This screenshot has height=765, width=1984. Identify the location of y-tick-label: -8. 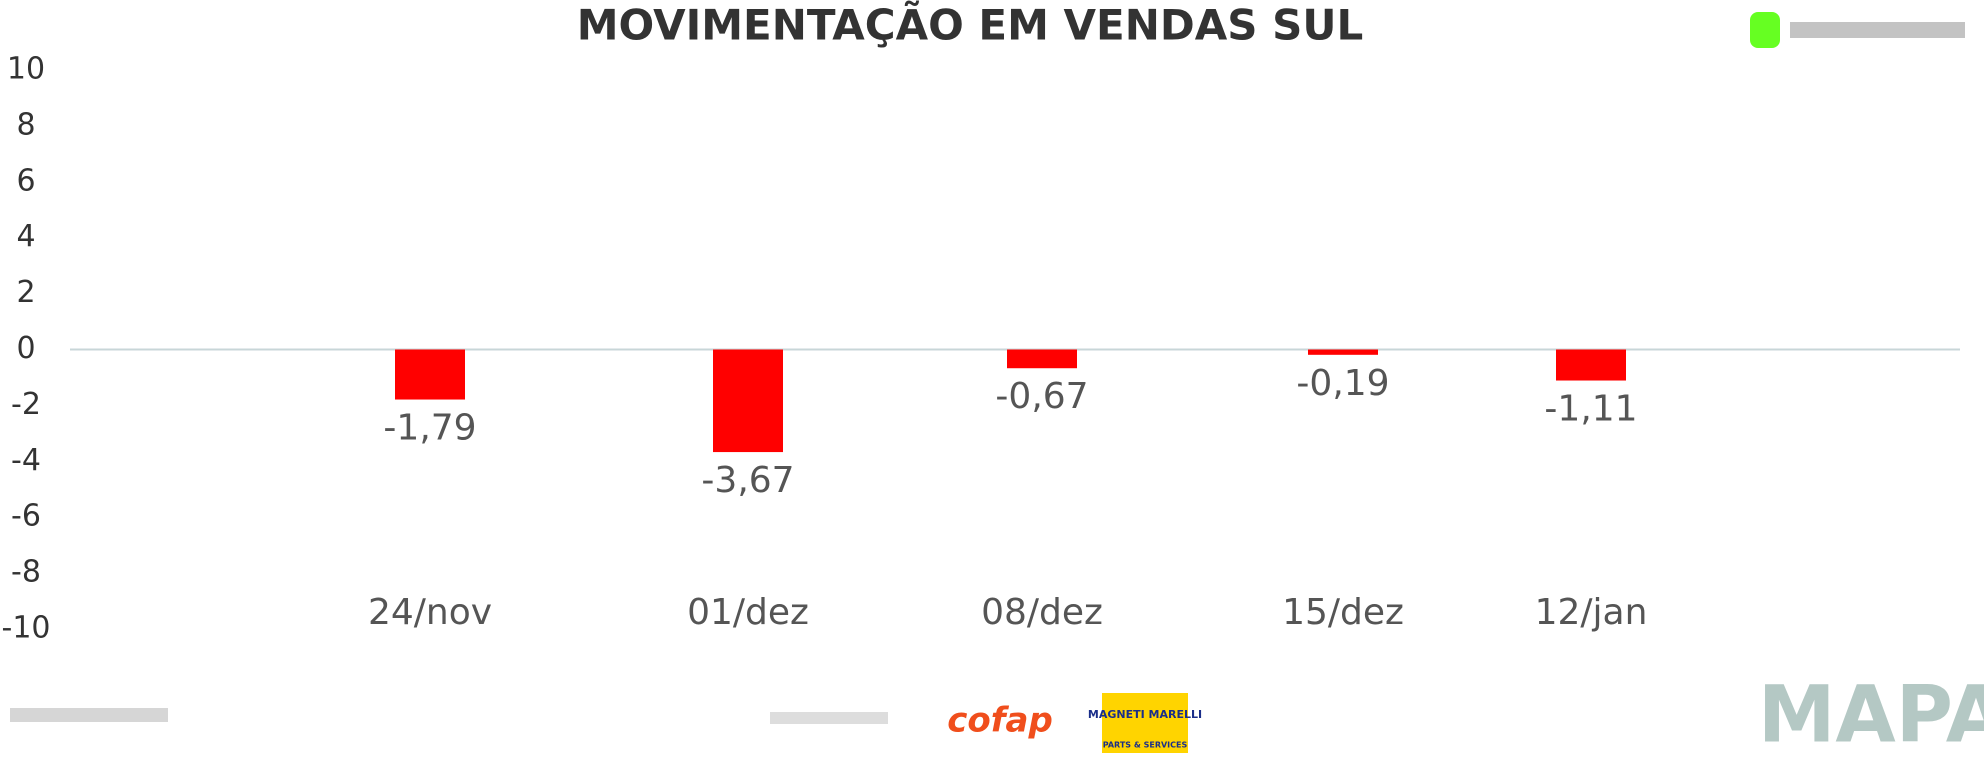
(26, 572).